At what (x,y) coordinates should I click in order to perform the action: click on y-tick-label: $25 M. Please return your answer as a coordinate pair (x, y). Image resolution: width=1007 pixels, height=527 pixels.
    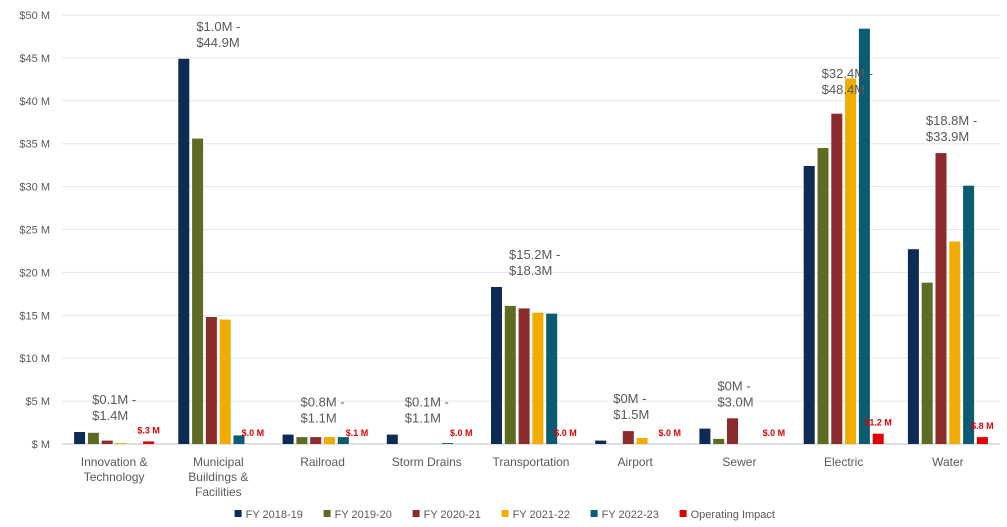
    Looking at the image, I should click on (34, 231).